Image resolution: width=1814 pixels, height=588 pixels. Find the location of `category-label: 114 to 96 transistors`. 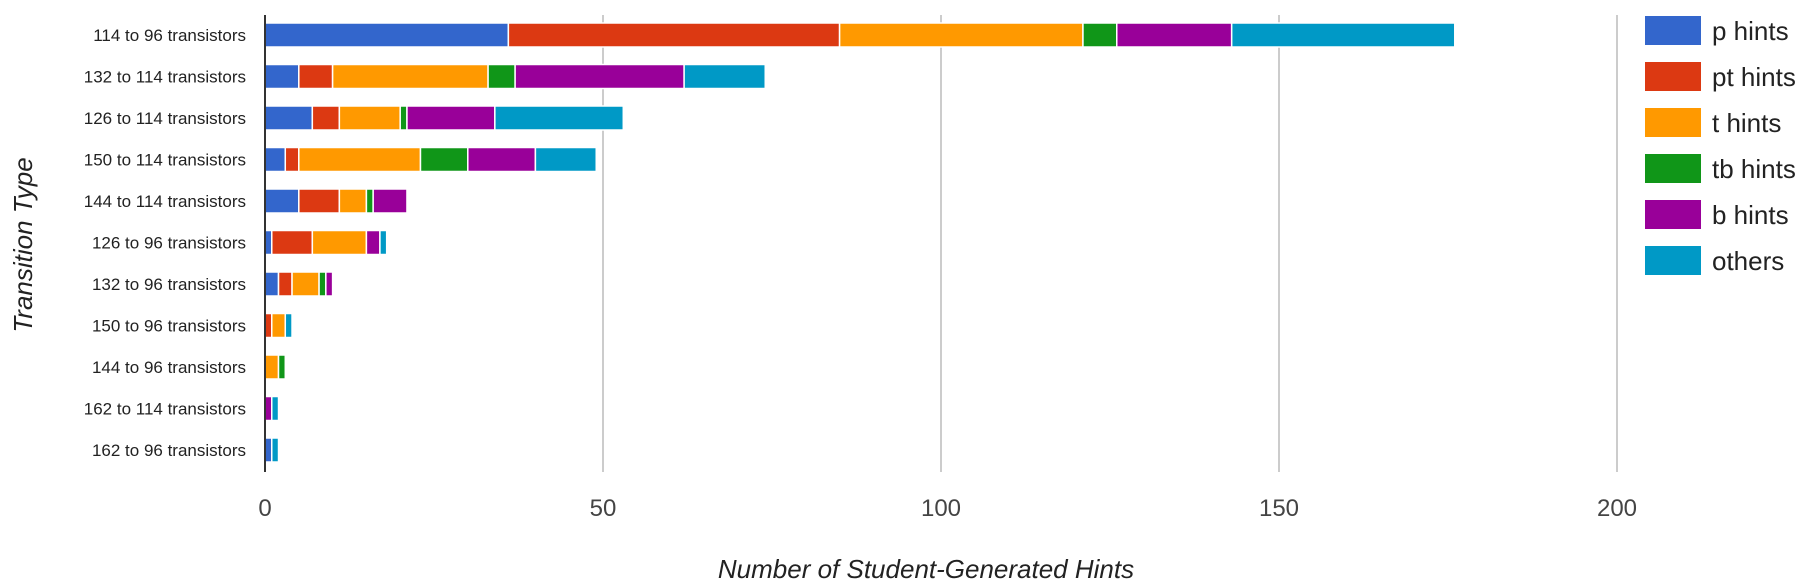

category-label: 114 to 96 transistors is located at coordinates (169, 35).